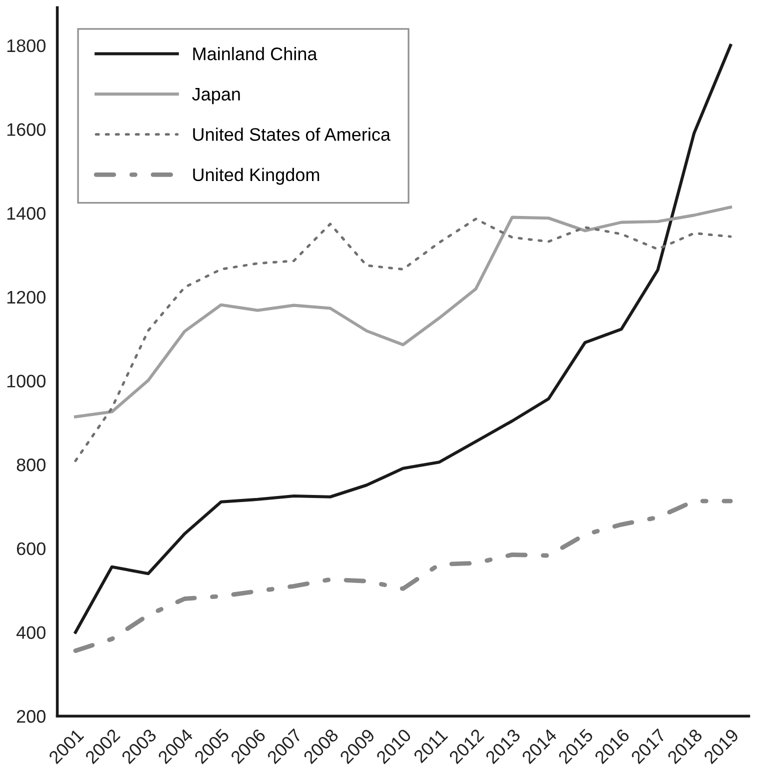  I want to click on y-tick-label: 1400, so click(26, 213).